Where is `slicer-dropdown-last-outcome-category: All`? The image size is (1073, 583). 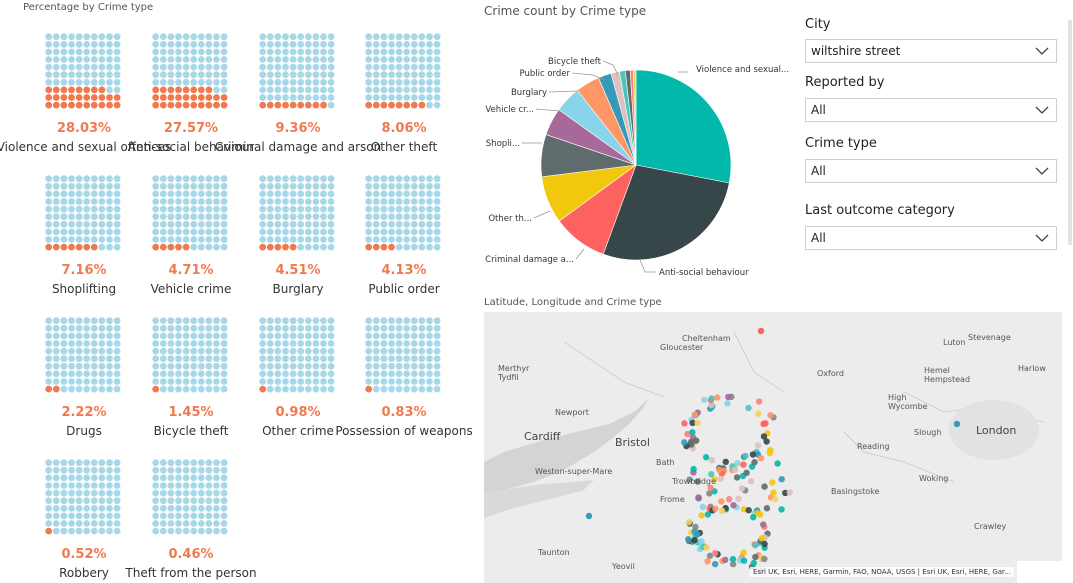 slicer-dropdown-last-outcome-category: All is located at coordinates (931, 238).